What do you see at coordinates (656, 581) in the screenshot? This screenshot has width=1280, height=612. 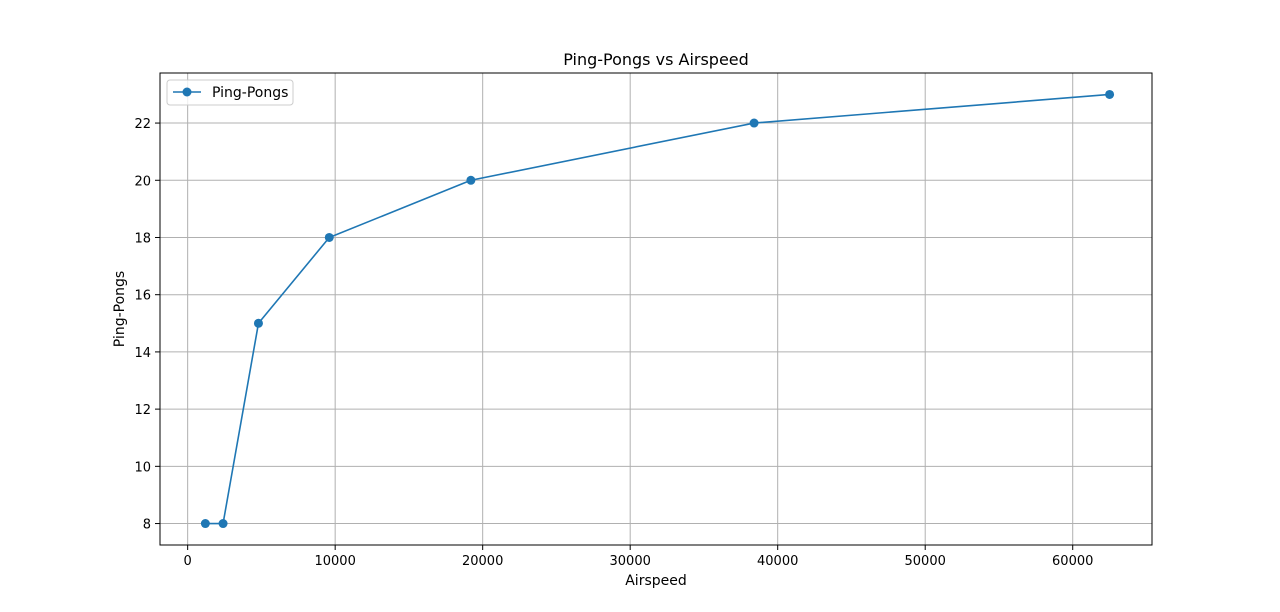 I see `x-axis-label: Airspeed` at bounding box center [656, 581].